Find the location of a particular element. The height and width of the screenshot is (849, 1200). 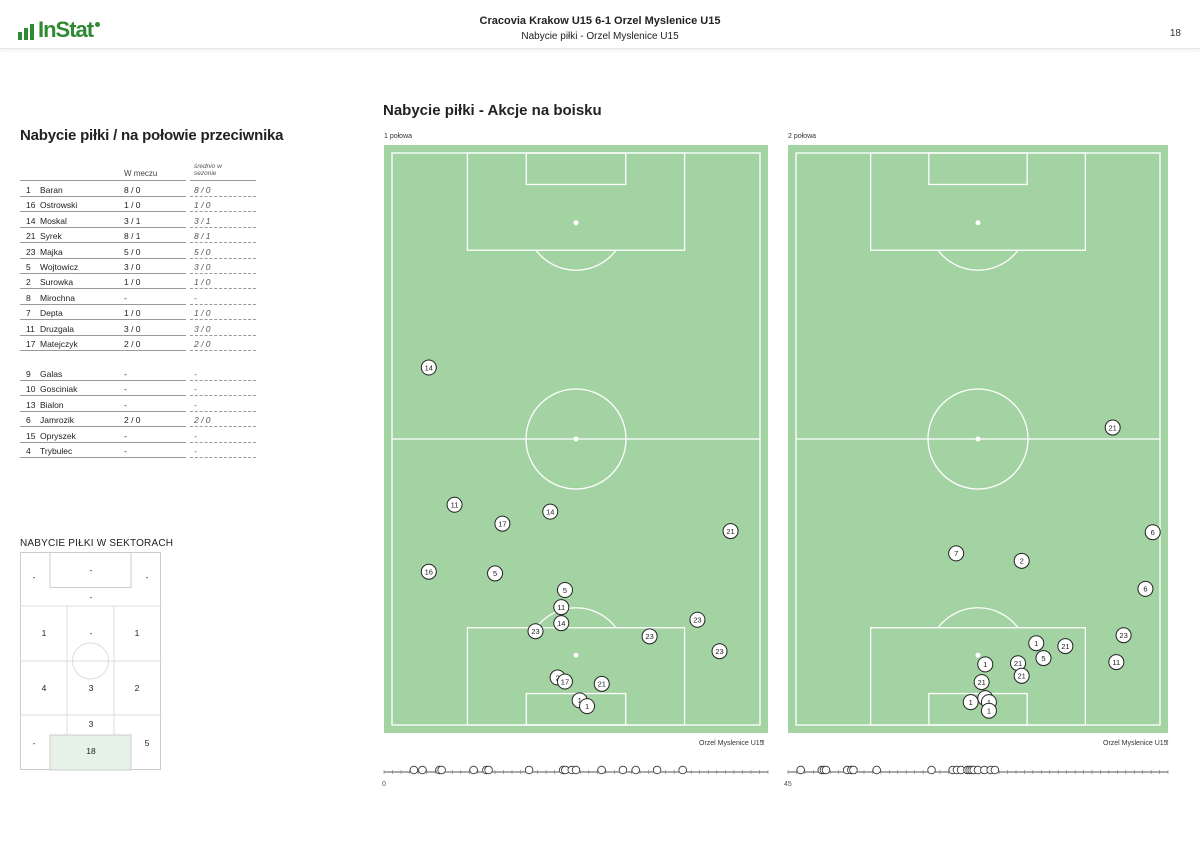

sector-mid-upper-right: 1 is located at coordinates (137, 633).